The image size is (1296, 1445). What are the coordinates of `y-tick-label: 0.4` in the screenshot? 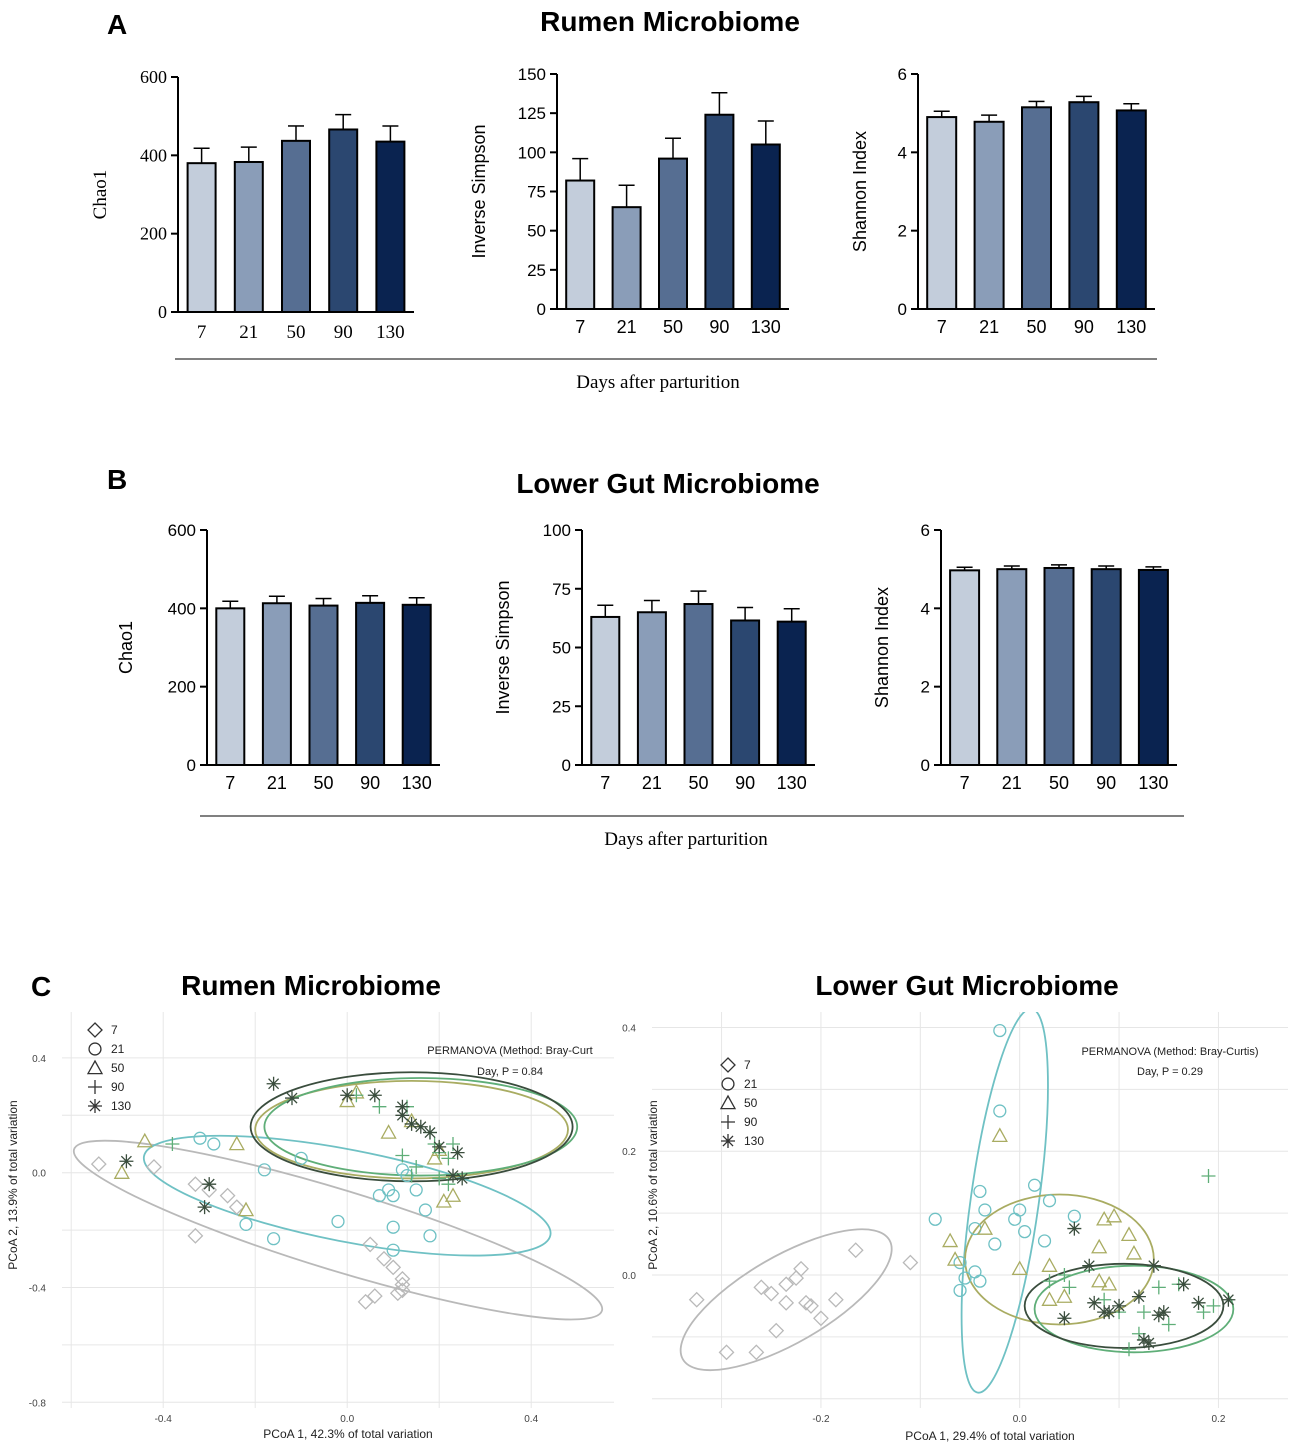 It's located at (39, 1059).